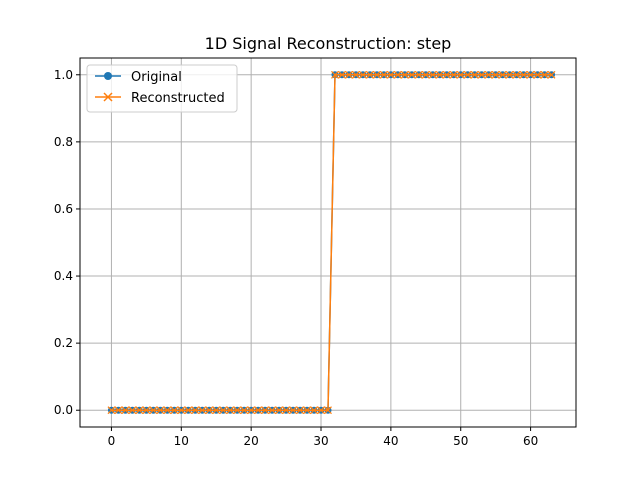 The width and height of the screenshot is (640, 480). I want to click on x-tick-label: 50, so click(460, 441).